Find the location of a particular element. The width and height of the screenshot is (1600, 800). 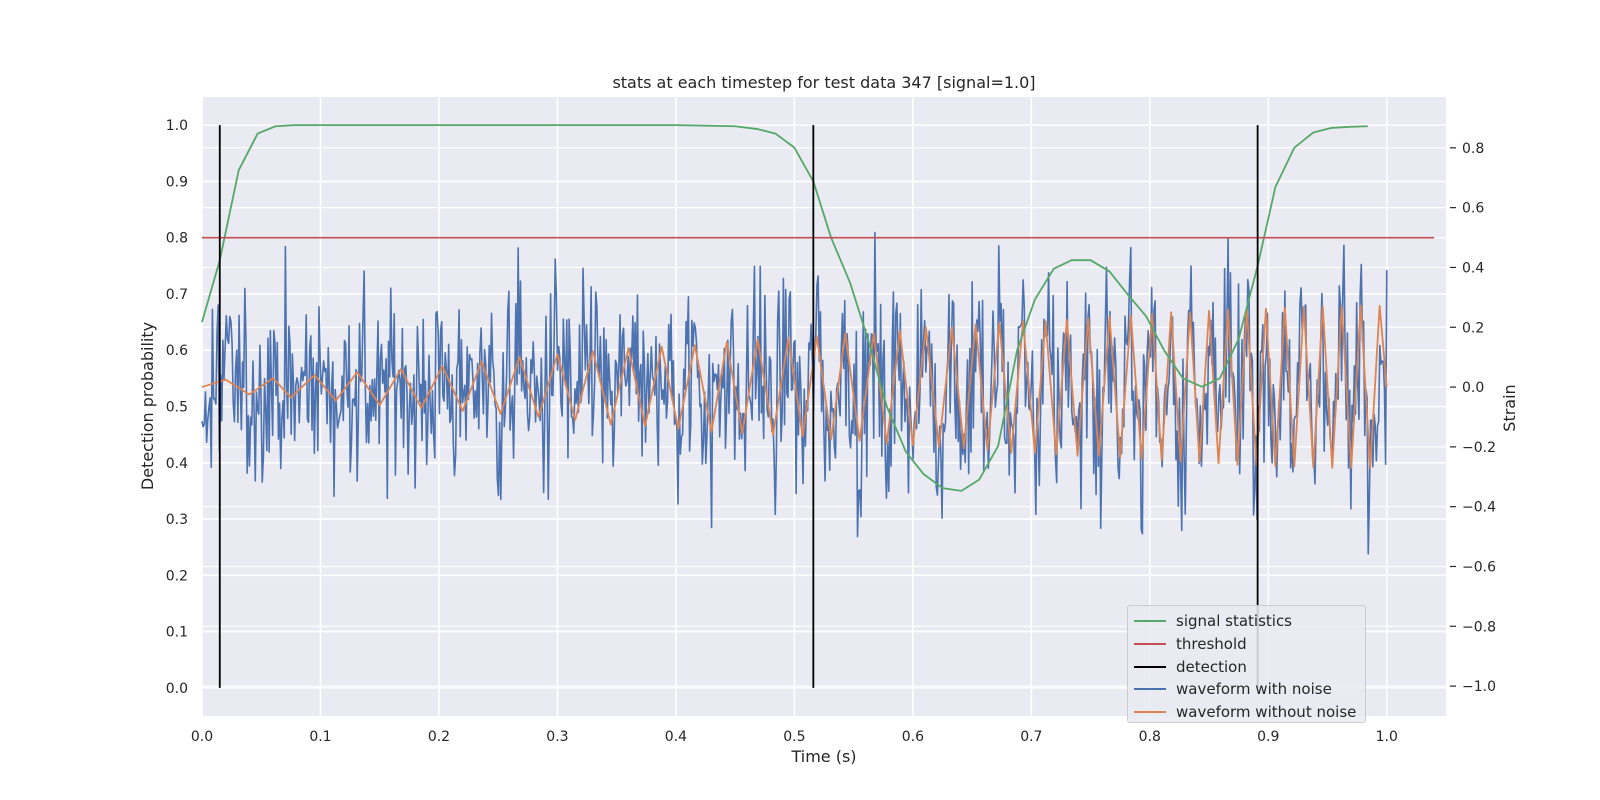

legend-item-detection: detection is located at coordinates (1246, 666).